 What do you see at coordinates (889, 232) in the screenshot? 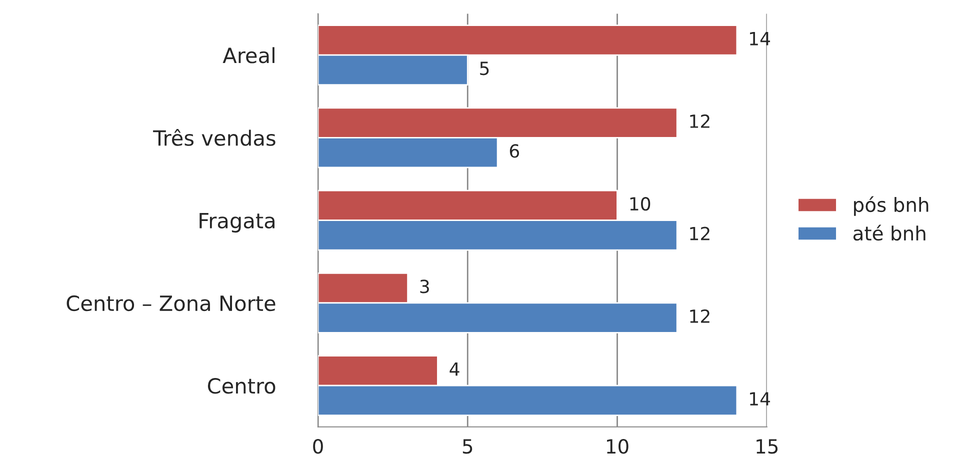
I see `legend-label: até bnh` at bounding box center [889, 232].